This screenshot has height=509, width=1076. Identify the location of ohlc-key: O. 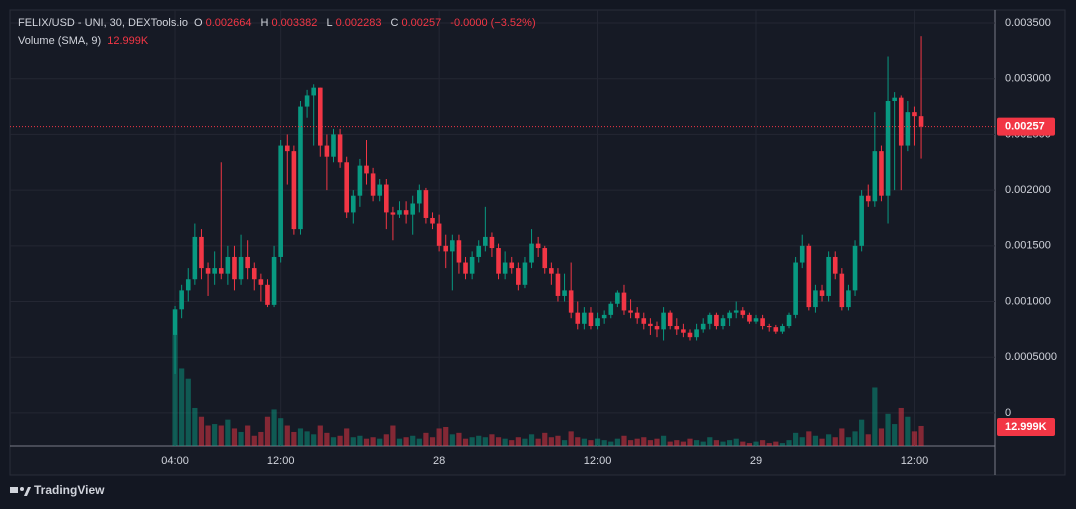
(198, 23).